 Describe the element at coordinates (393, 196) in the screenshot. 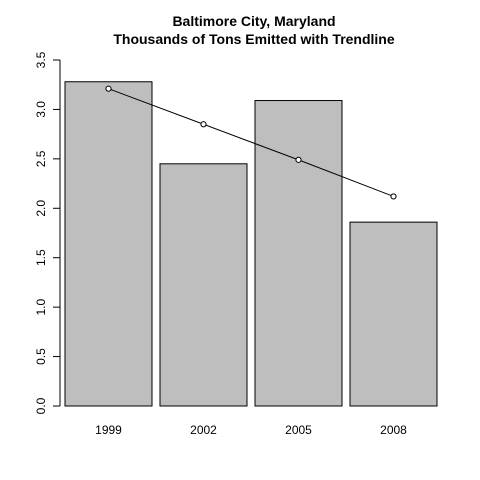

I see `trend-point-2008` at that location.